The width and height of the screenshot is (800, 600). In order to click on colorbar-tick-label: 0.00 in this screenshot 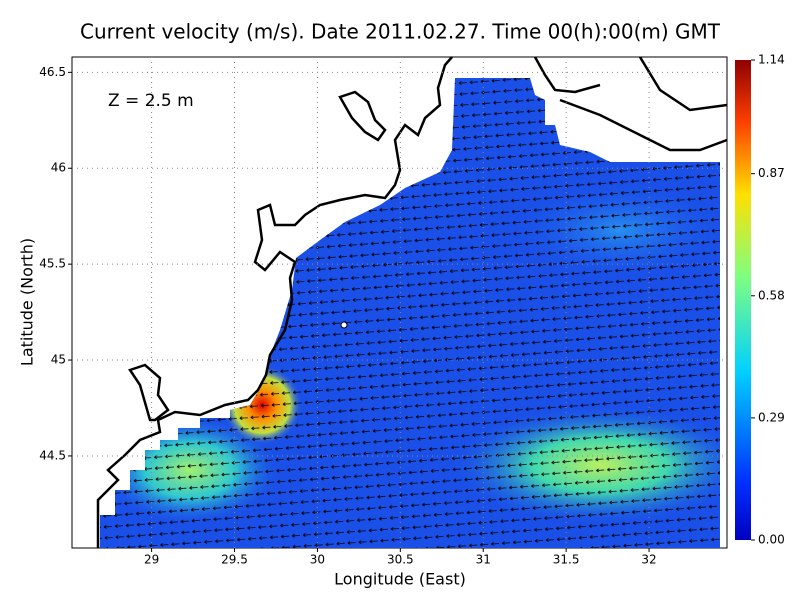, I will do `click(771, 540)`.